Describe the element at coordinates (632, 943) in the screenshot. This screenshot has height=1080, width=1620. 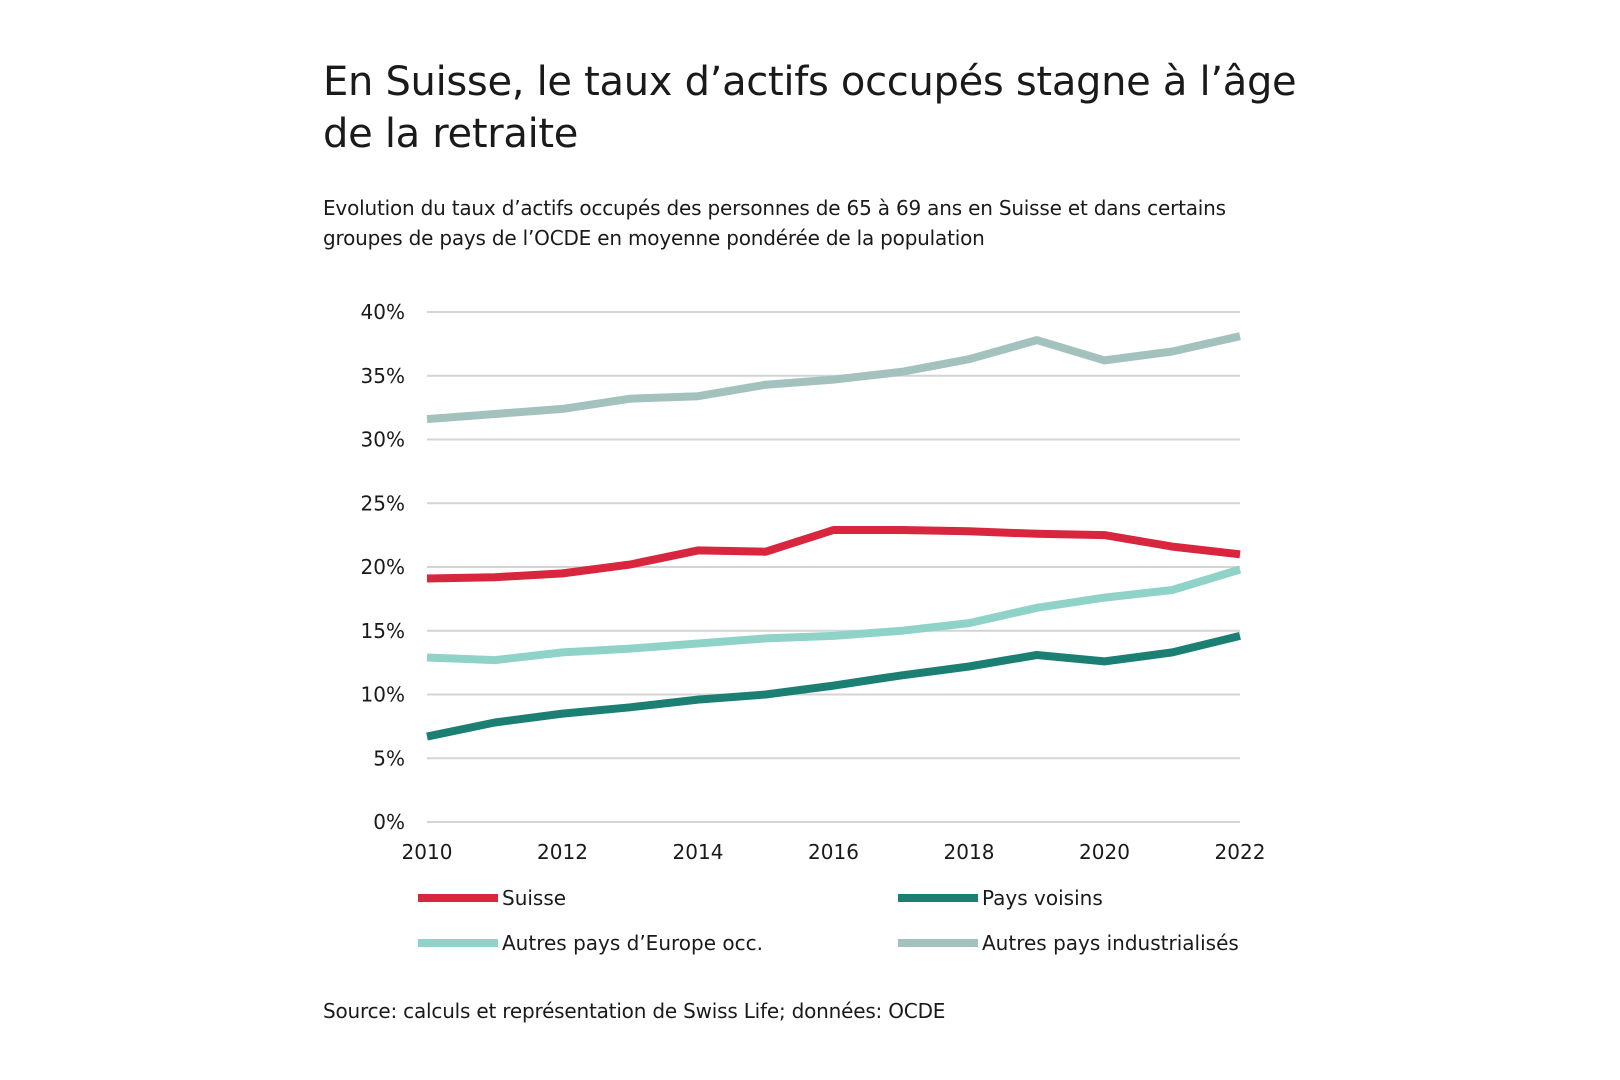
I see `legend-label: Autres pays d’Europe occ.` at that location.